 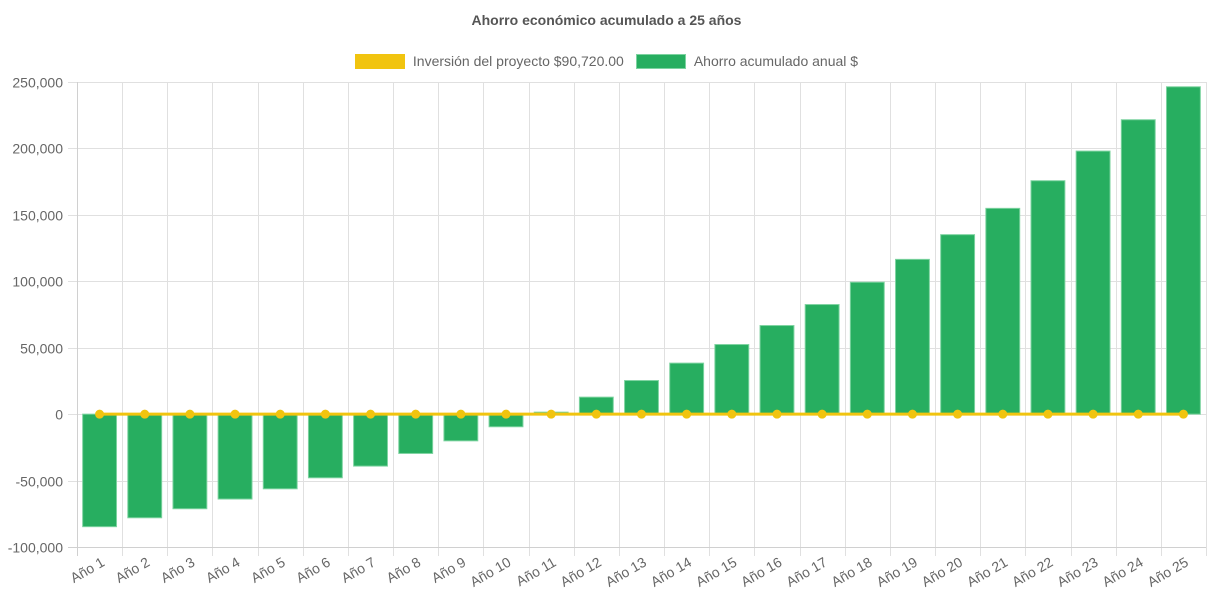 I want to click on y-tick-label: 150,000, so click(x=37, y=216).